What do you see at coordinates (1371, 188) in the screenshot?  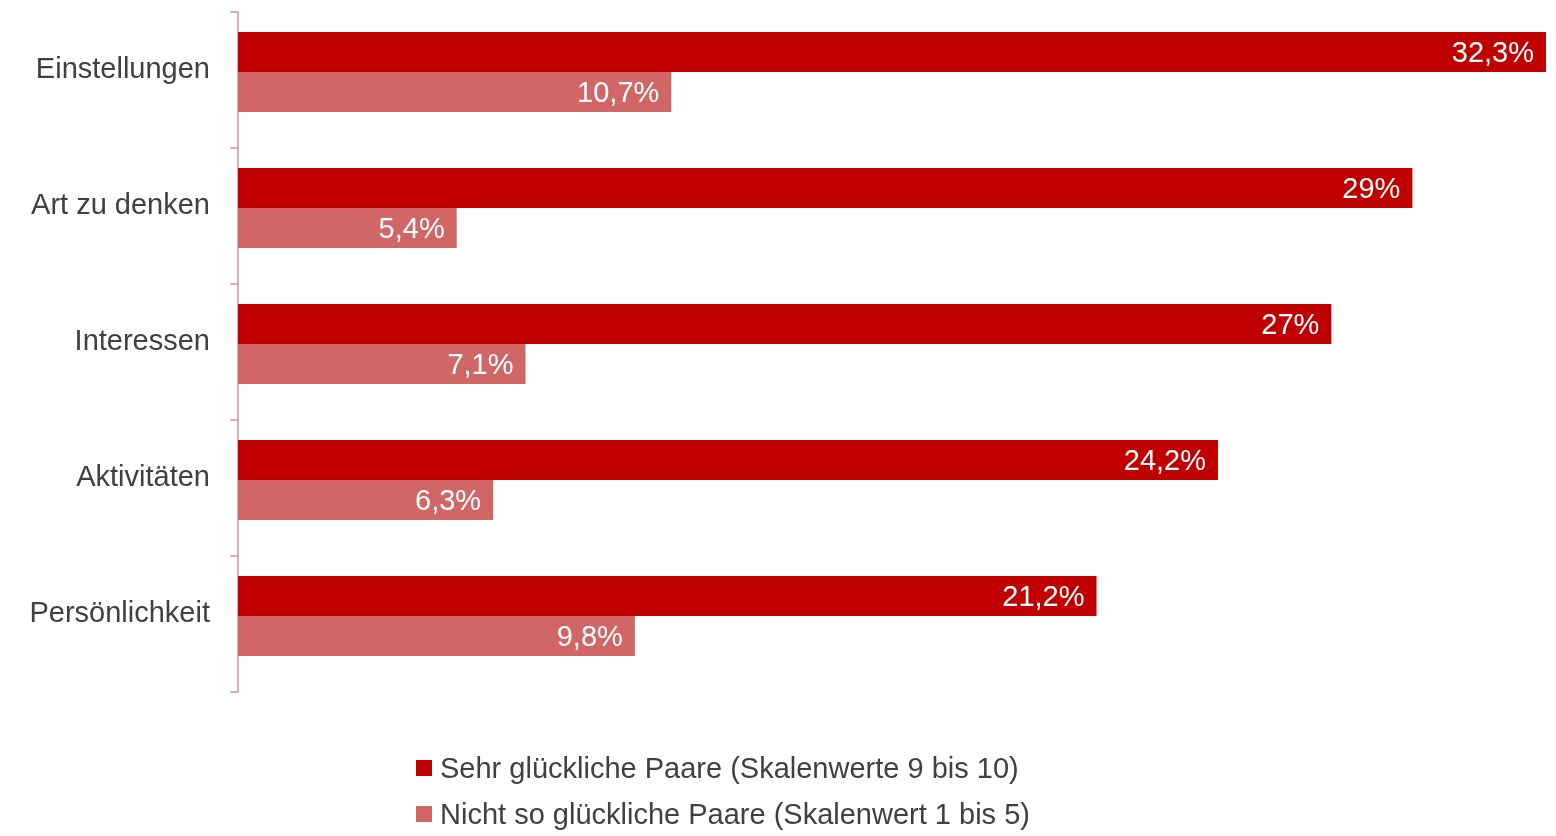 I see `data-label: 29%` at bounding box center [1371, 188].